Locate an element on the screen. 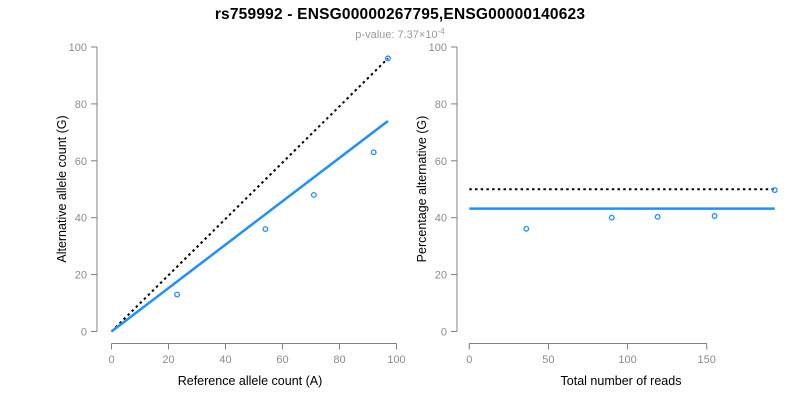 The height and width of the screenshot is (400, 800). pvalue-text: p-value: 7.37×10 is located at coordinates (396, 35).